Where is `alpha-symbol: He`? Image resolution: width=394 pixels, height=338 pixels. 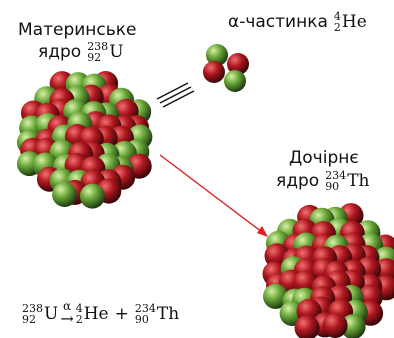
alpha-symbol: He is located at coordinates (354, 22).